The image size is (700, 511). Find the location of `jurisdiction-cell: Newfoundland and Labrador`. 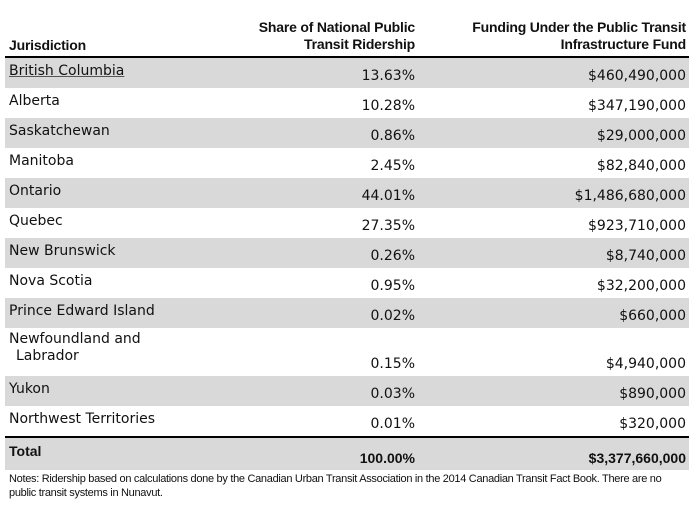

jurisdiction-cell: Newfoundland and Labrador is located at coordinates (75, 348).